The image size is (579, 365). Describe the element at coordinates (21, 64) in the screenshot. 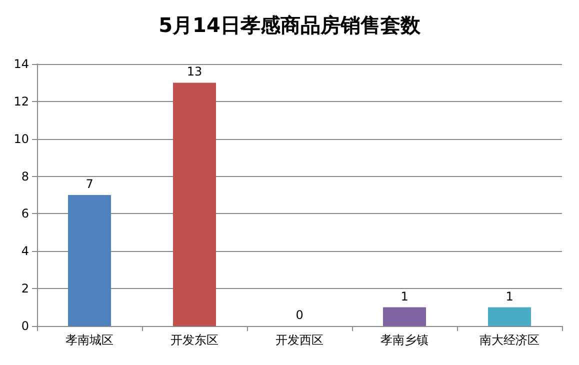

I see `y-tick-label: 14` at that location.